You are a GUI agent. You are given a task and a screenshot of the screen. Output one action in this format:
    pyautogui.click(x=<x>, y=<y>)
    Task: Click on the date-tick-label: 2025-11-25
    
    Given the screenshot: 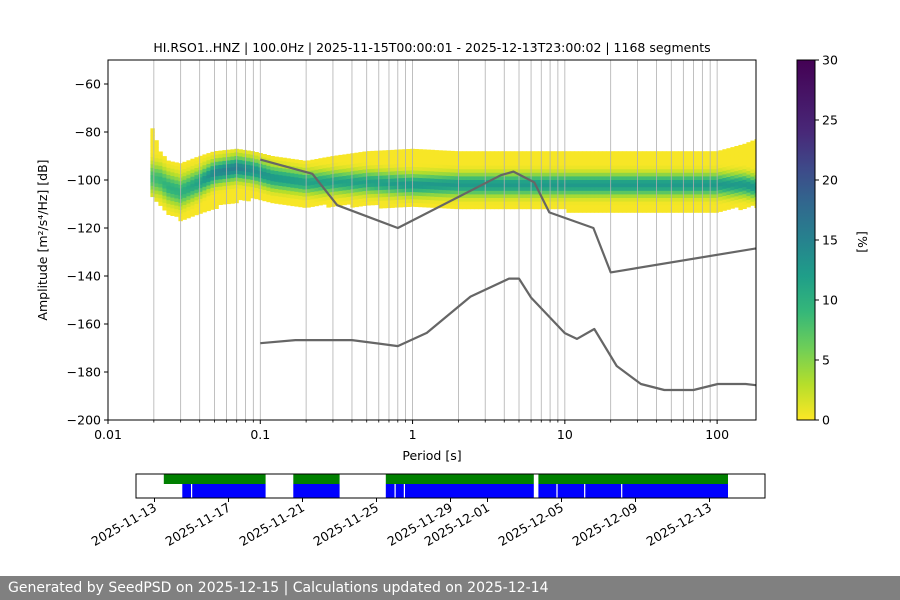 What is the action you would take?
    pyautogui.click(x=346, y=524)
    